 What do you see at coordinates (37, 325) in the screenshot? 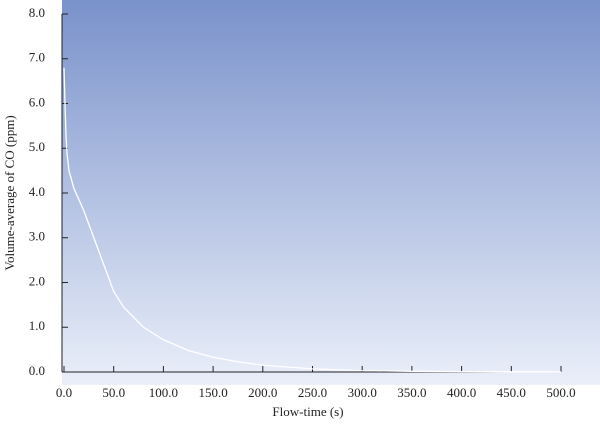
I see `y-tick-label: 1.0` at bounding box center [37, 325].